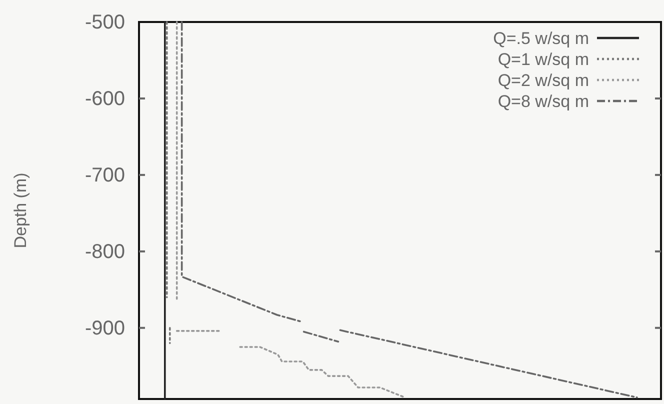  I want to click on legend-label: Q=8 w/sq m, so click(543, 101).